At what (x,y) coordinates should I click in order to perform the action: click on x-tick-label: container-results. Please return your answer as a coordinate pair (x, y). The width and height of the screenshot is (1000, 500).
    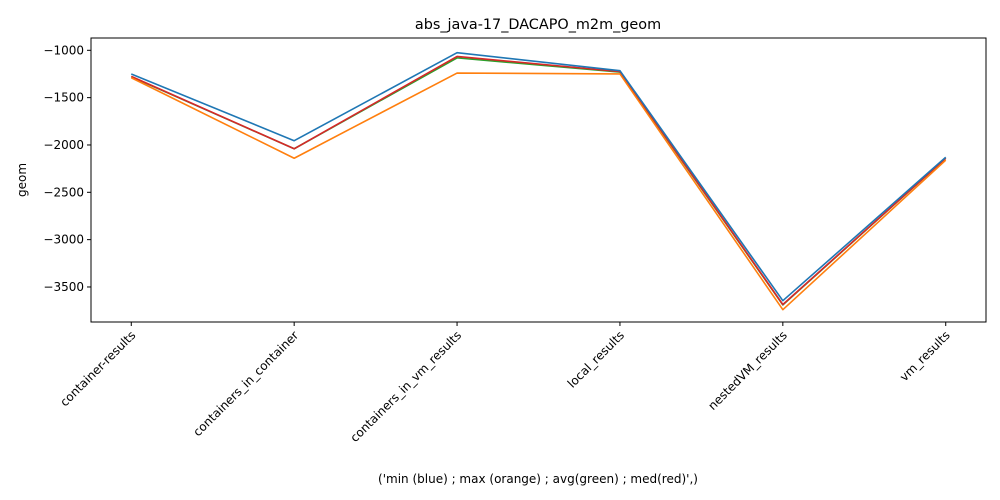
    Looking at the image, I should click on (97, 368).